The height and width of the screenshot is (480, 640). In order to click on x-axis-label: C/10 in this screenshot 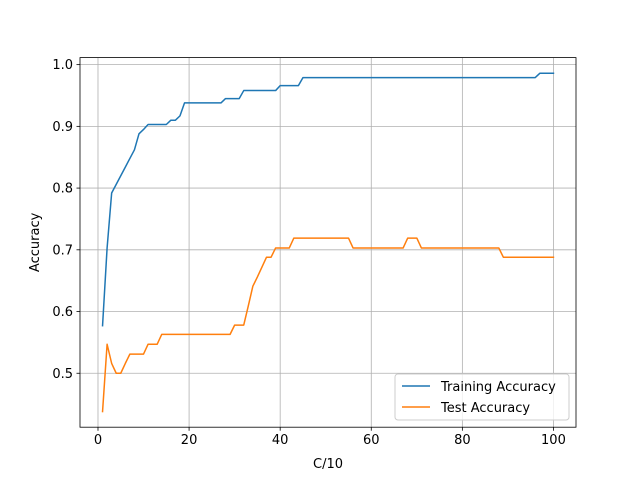, I will do `click(328, 464)`.